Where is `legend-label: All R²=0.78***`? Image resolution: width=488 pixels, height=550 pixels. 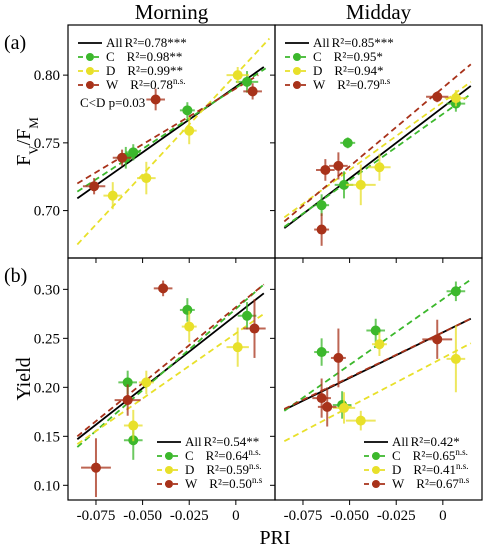 legend-label: All R²=0.78*** is located at coordinates (146, 42).